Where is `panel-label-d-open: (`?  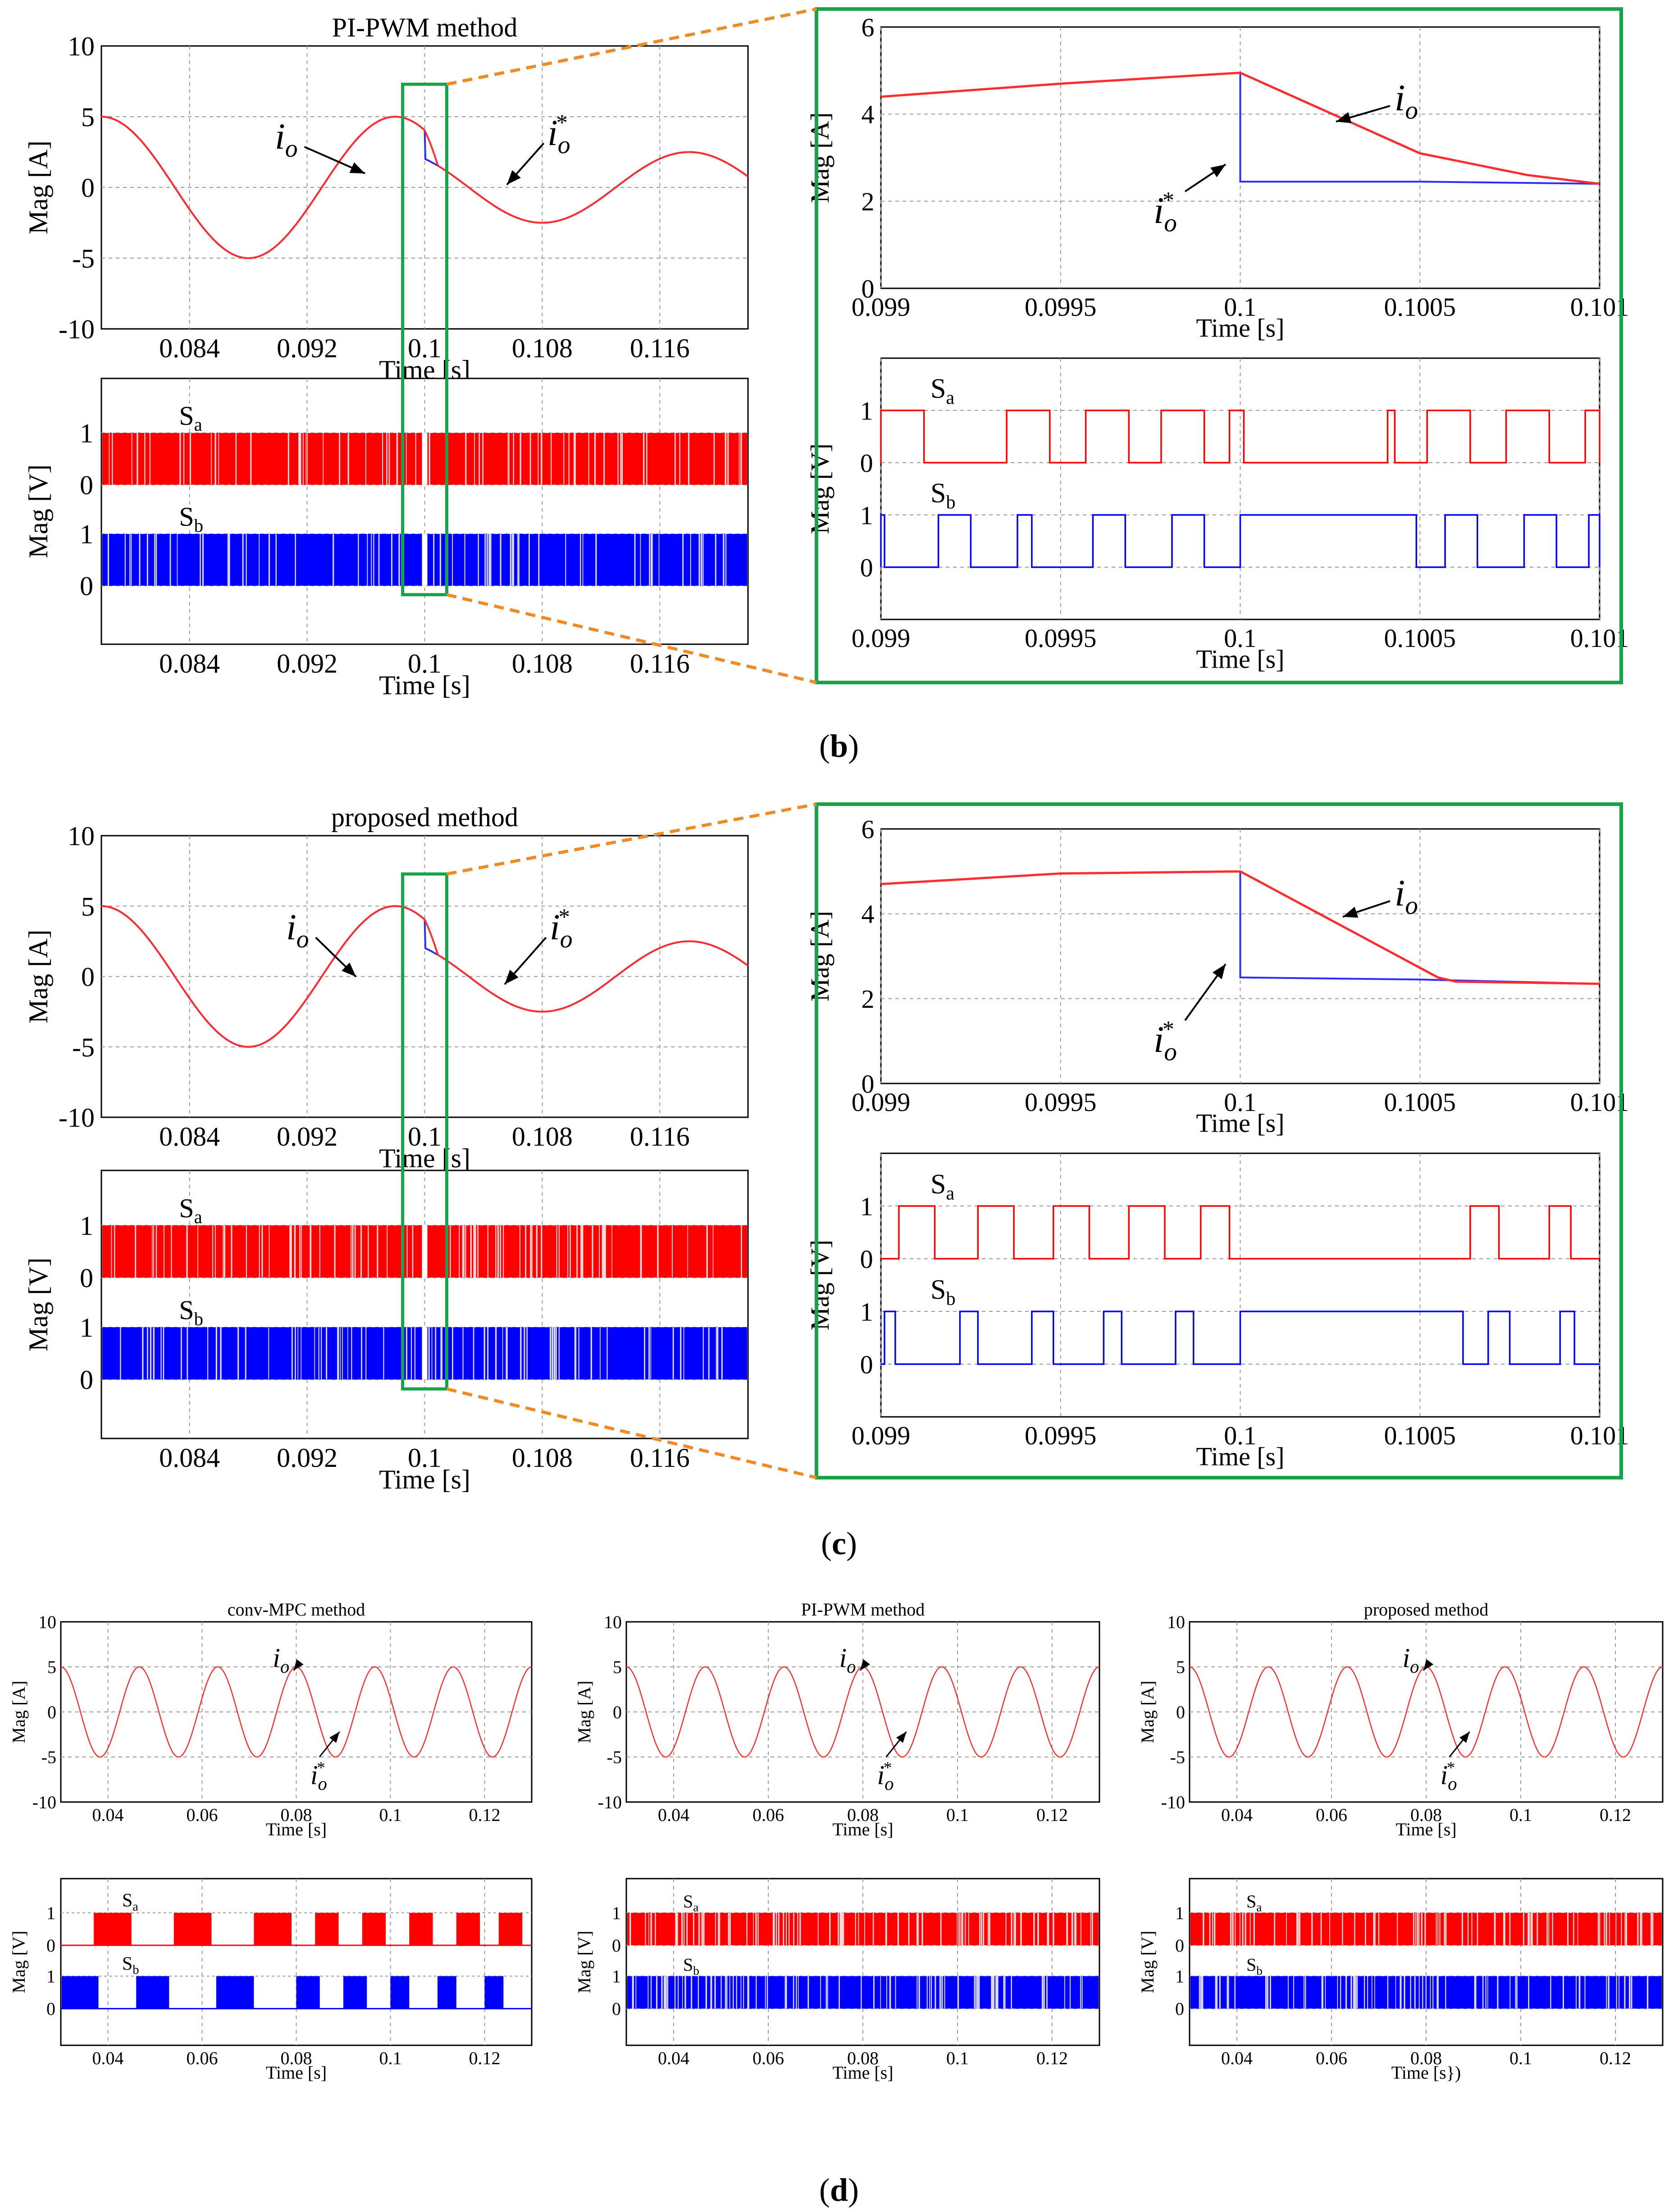 panel-label-d-open: ( is located at coordinates (824, 2190).